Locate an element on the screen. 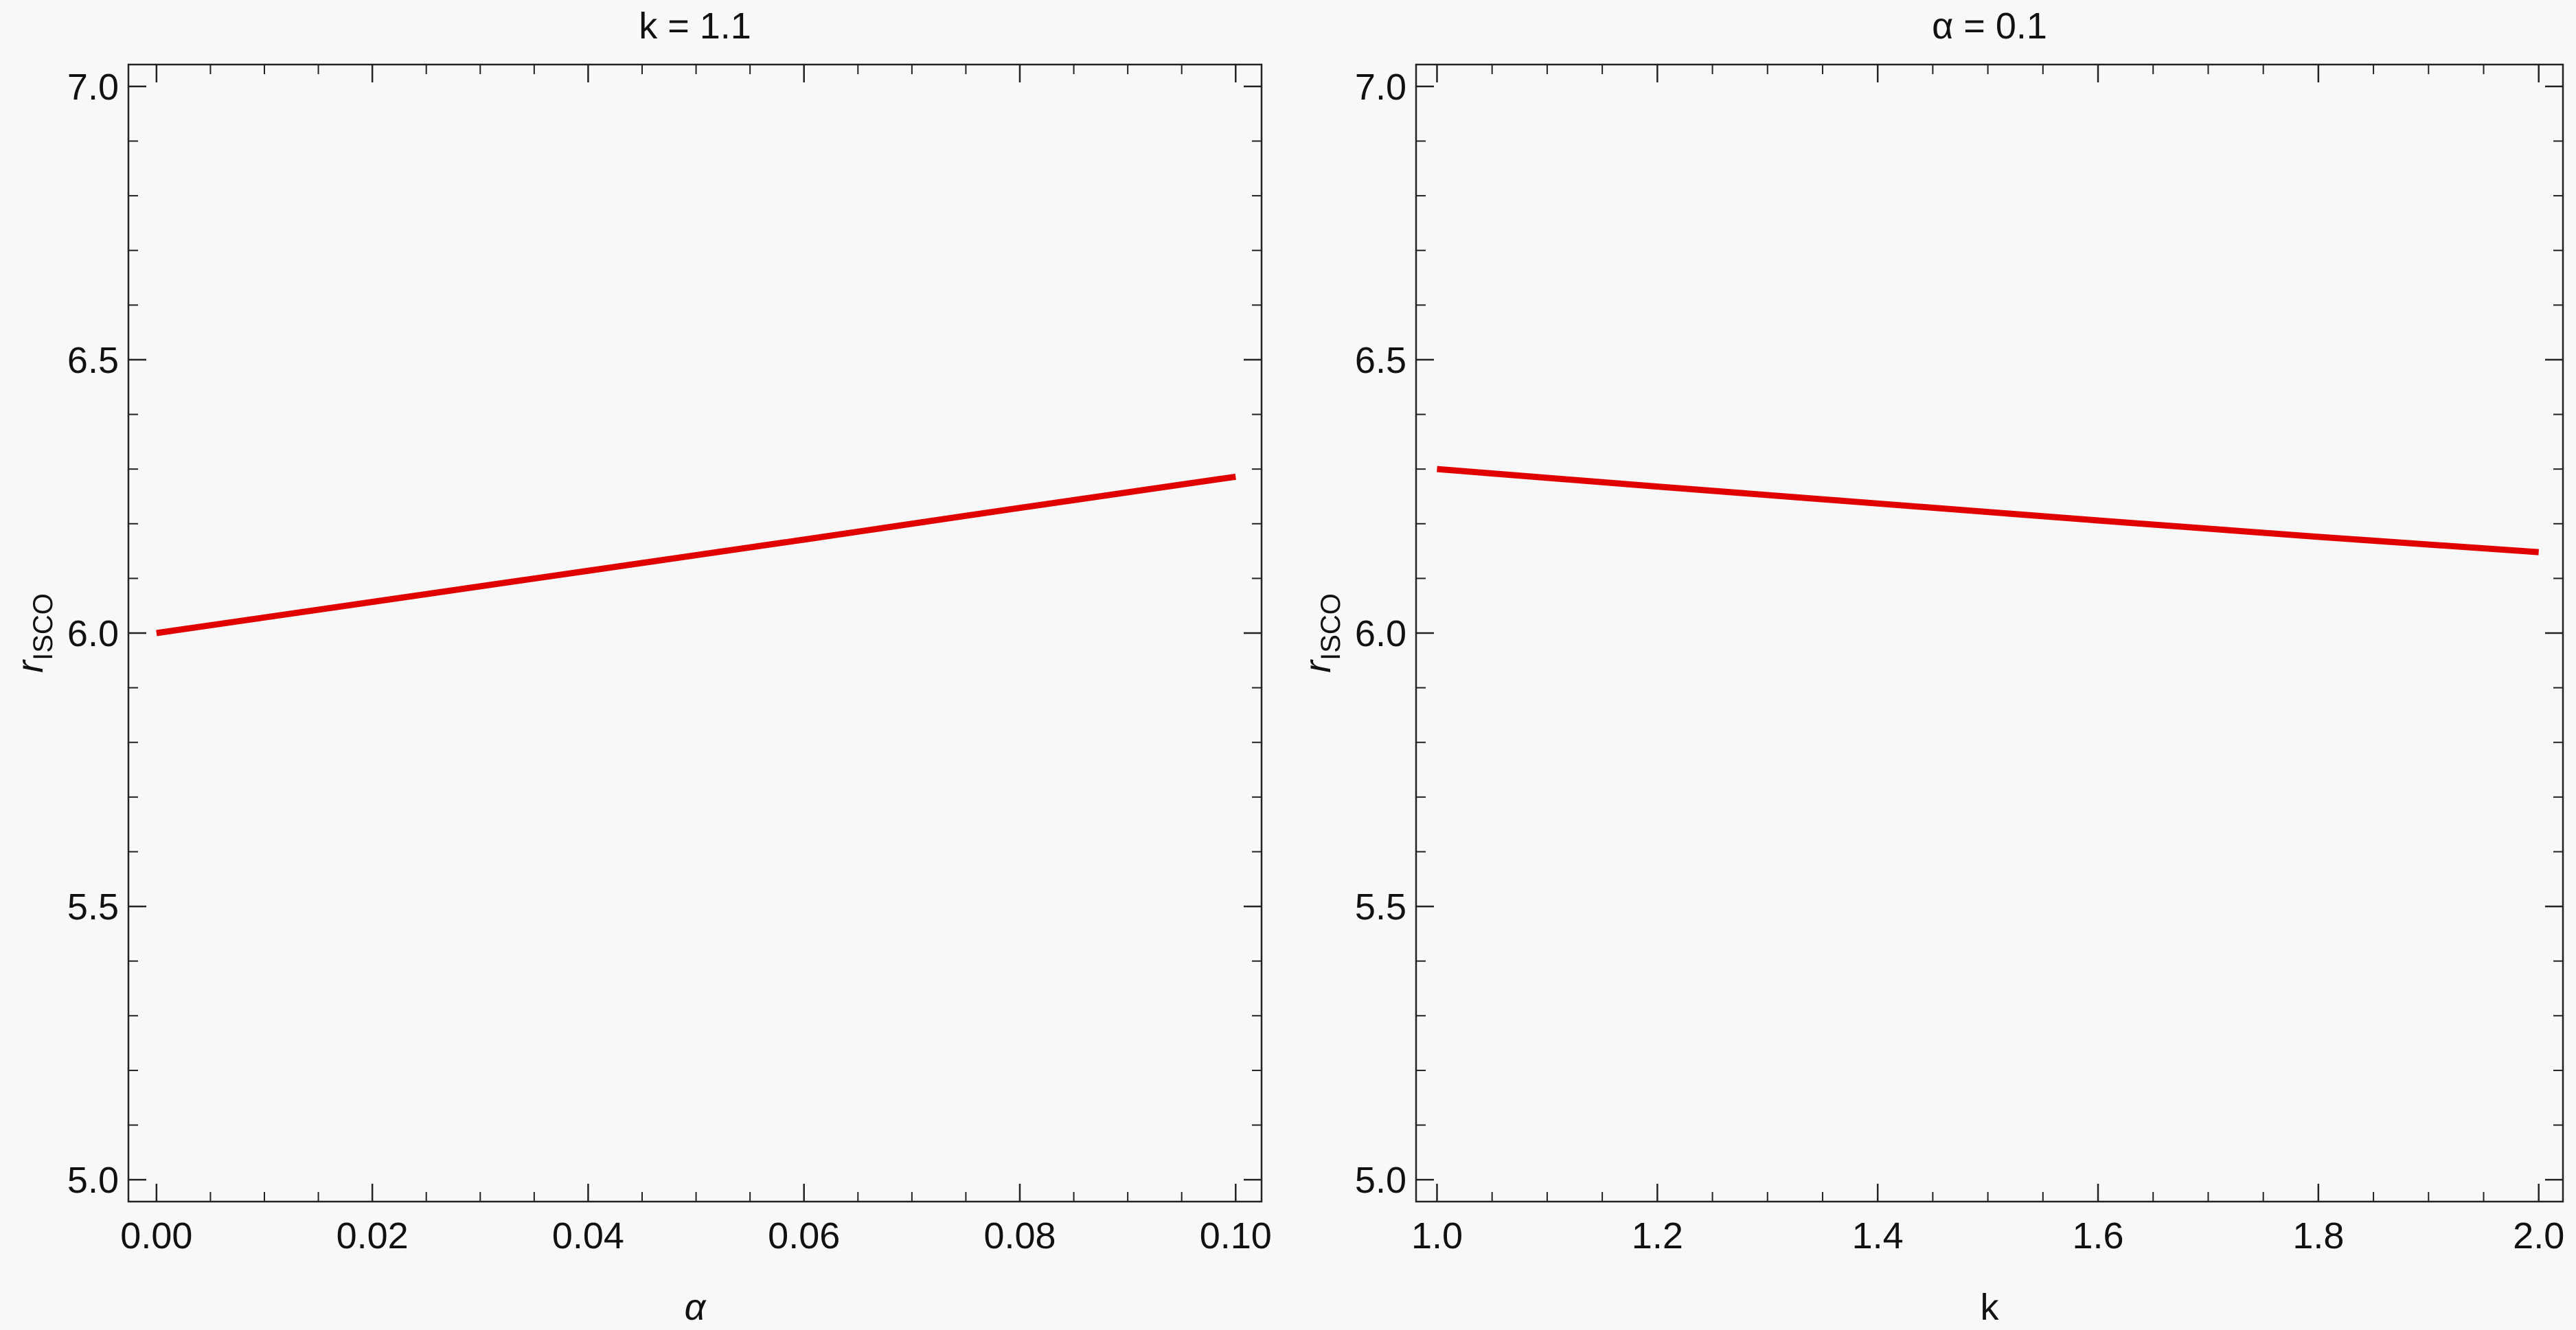  x-tick-label: 0.06 is located at coordinates (804, 1236).